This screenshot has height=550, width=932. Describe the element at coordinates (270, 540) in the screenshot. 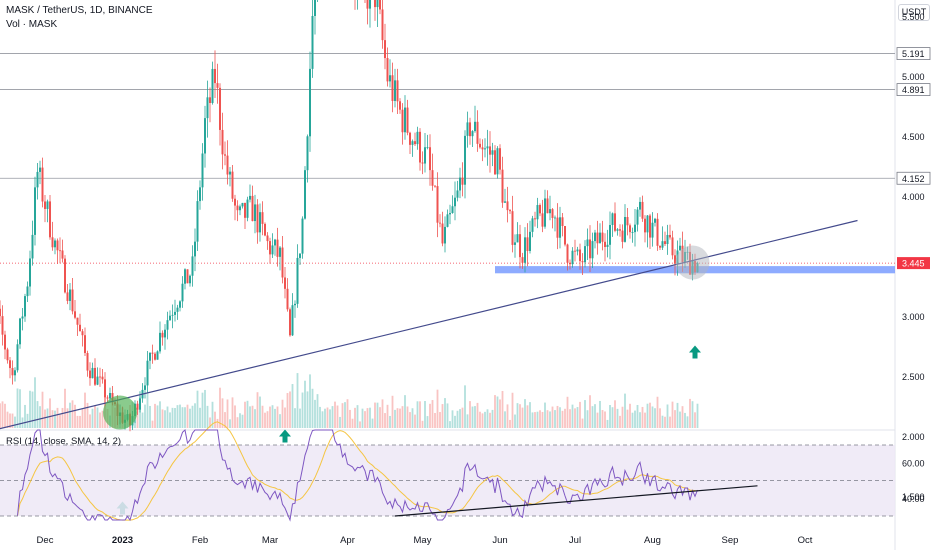

I see `x-axis-label: Mar` at that location.